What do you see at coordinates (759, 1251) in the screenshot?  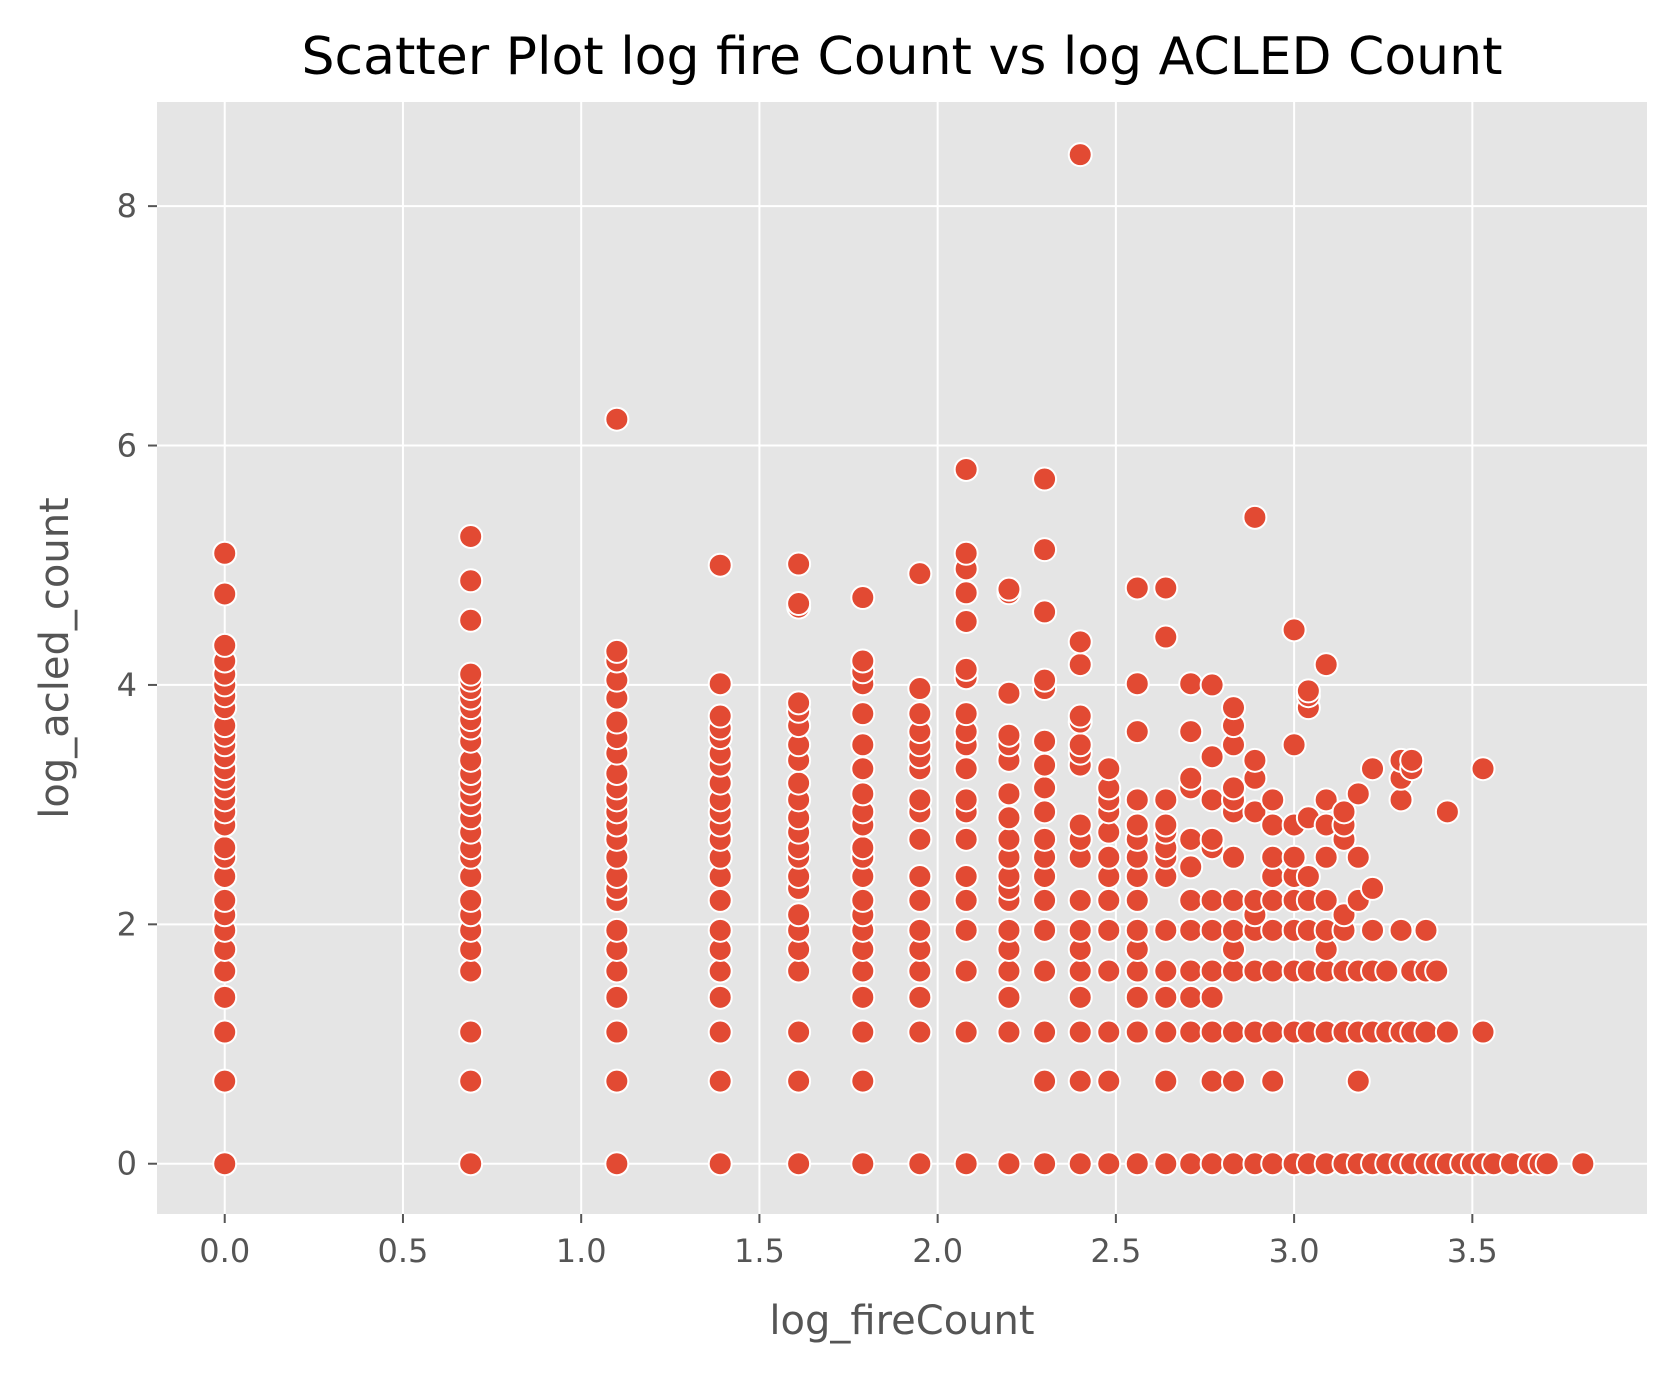 I see `x-tick-label: 1.5` at bounding box center [759, 1251].